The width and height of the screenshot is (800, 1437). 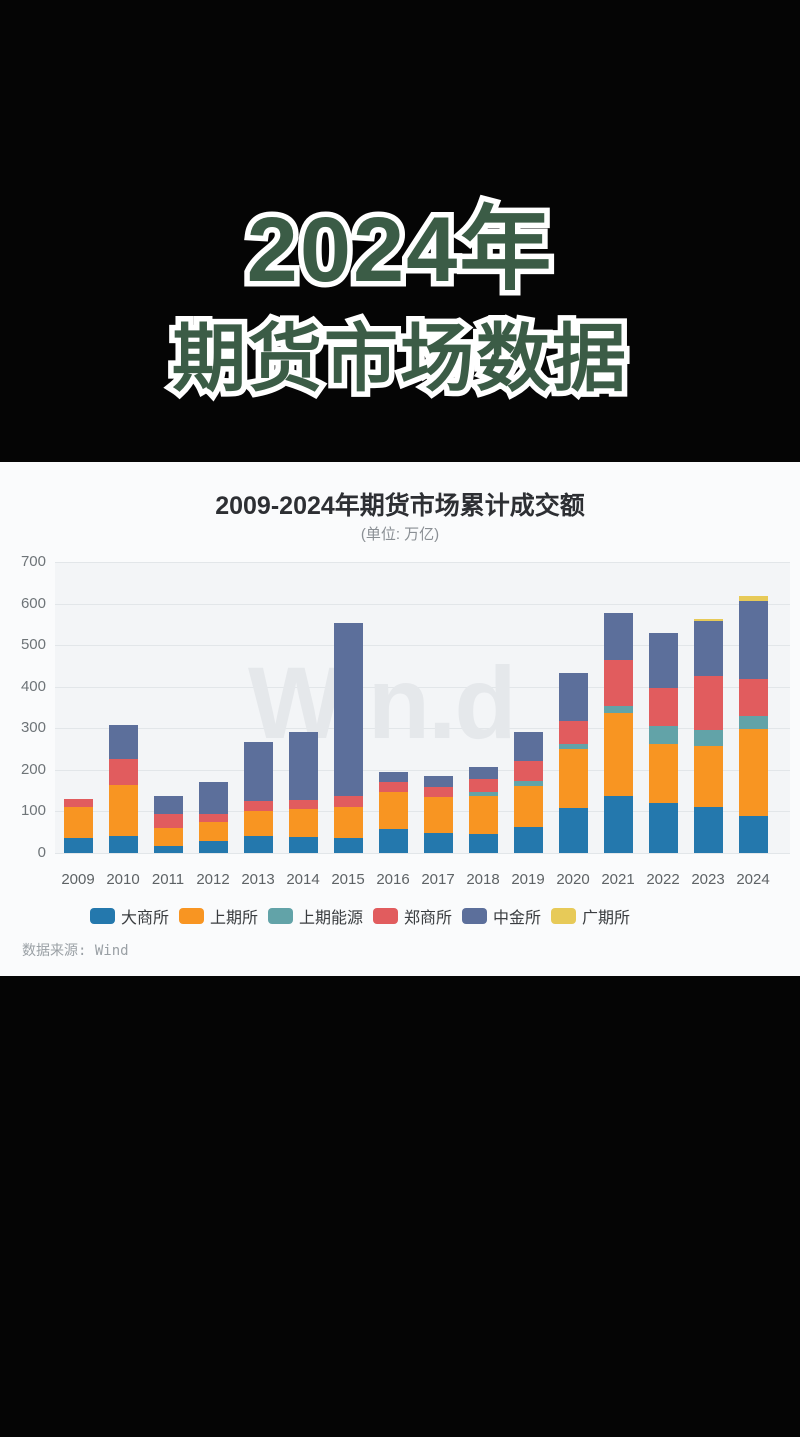 What do you see at coordinates (438, 843) in the screenshot?
I see `bar-2017-大商所` at bounding box center [438, 843].